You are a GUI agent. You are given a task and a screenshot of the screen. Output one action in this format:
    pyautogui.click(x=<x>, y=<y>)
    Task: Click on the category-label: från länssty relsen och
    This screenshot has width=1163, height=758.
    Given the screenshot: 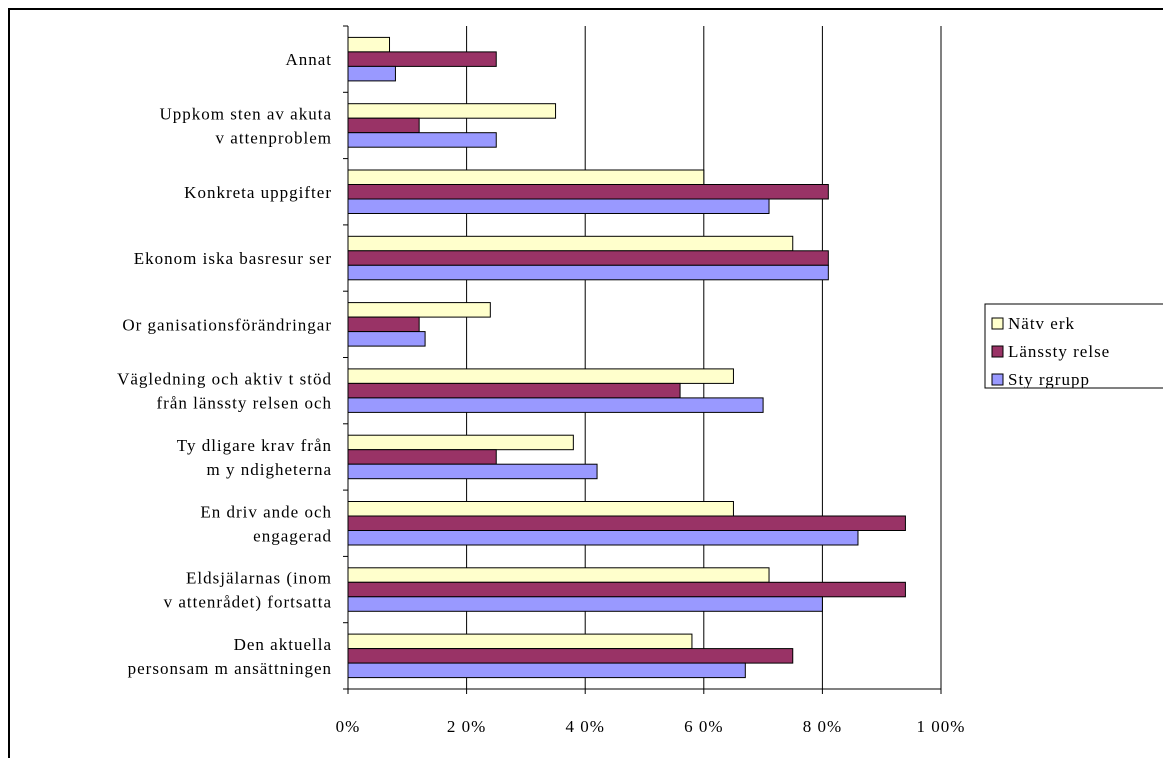 What is the action you would take?
    pyautogui.click(x=244, y=403)
    